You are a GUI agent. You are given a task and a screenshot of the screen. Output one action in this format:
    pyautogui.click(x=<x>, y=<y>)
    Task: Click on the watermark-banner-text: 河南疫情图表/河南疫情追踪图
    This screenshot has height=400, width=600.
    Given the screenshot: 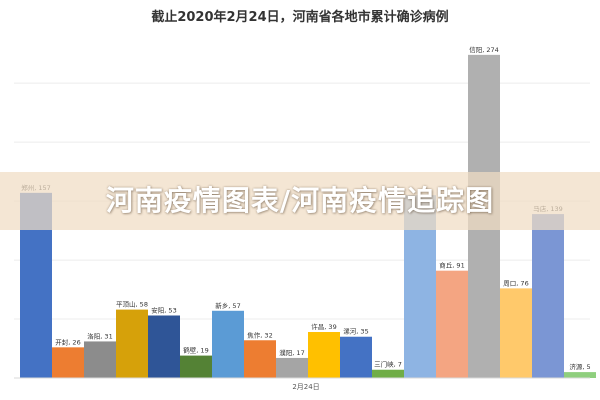 What is the action you would take?
    pyautogui.click(x=300, y=200)
    